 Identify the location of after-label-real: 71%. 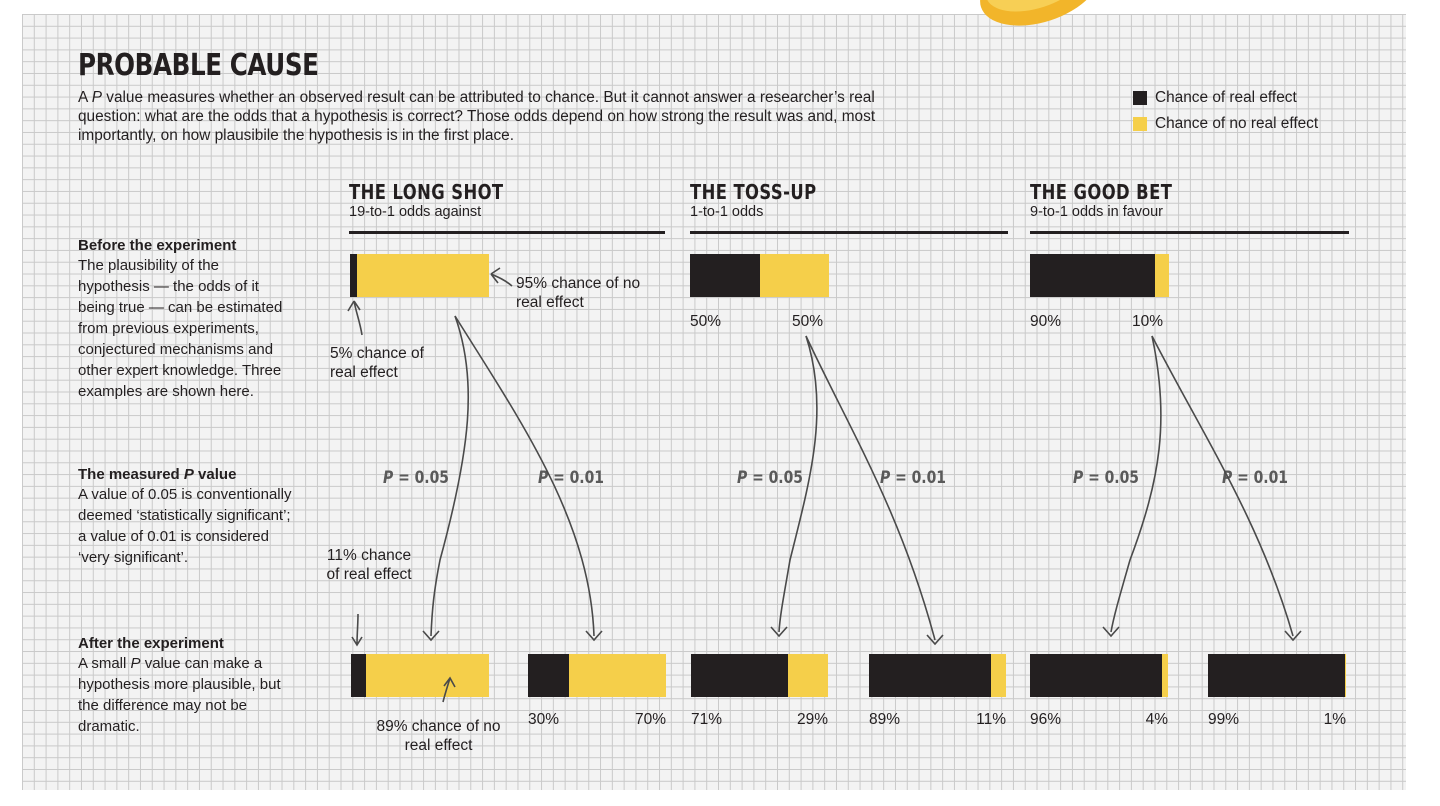
(707, 719).